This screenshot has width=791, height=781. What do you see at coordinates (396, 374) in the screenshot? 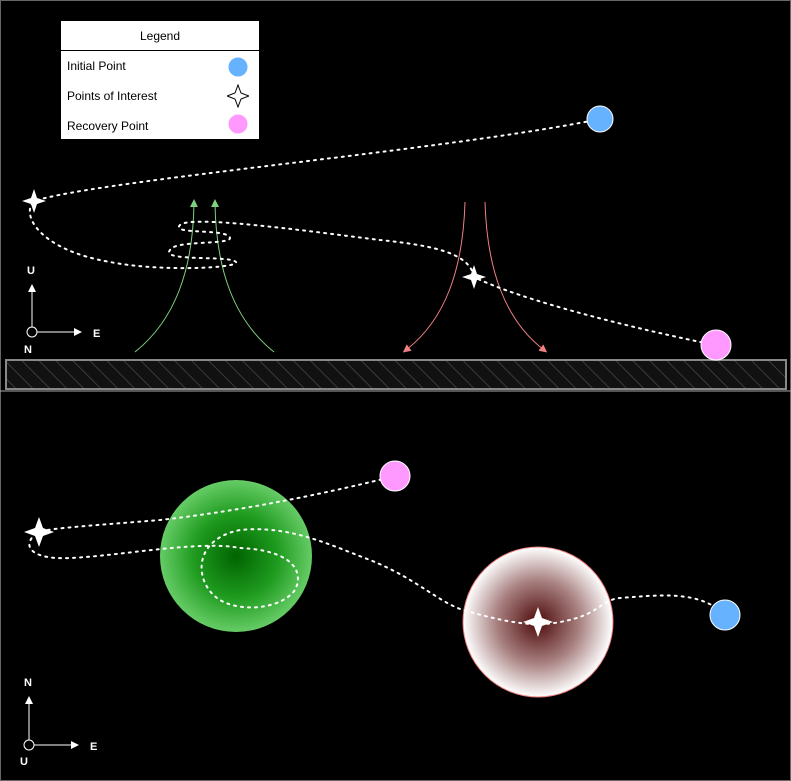
I see `ground-strip` at bounding box center [396, 374].